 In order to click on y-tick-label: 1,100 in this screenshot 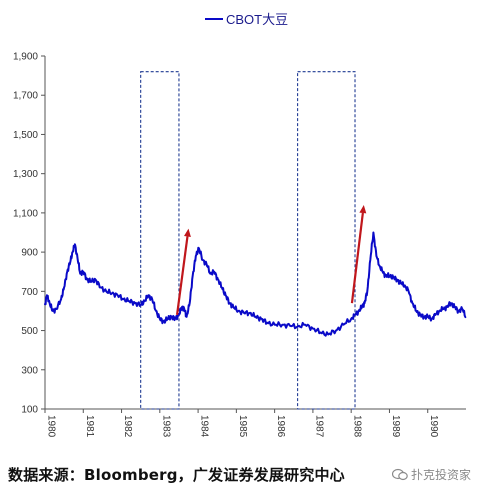, I will do `click(25, 213)`.